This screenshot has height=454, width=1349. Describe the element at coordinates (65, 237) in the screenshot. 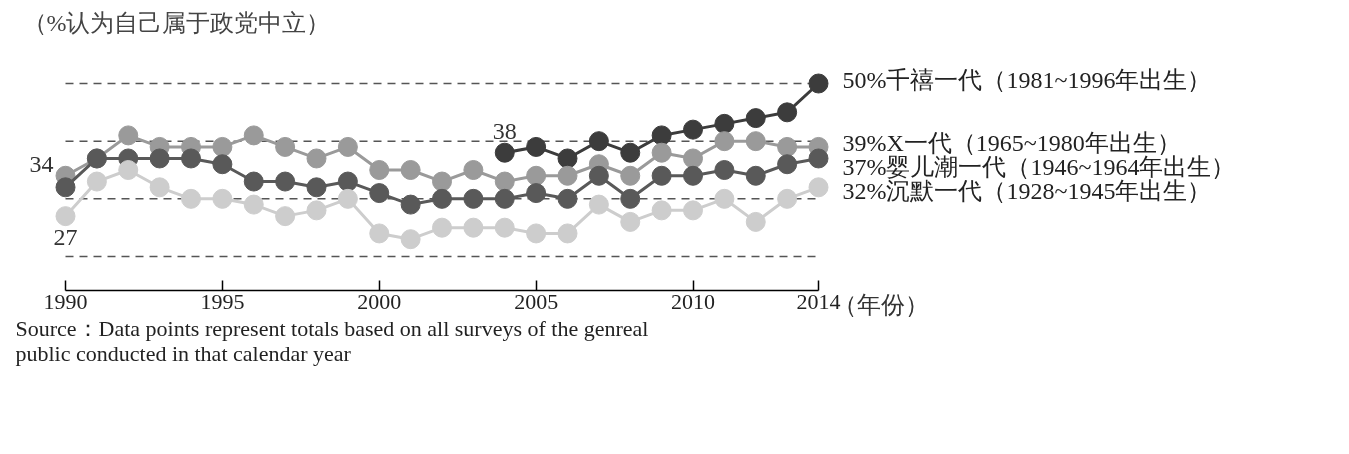

I see `data-label: 27` at that location.